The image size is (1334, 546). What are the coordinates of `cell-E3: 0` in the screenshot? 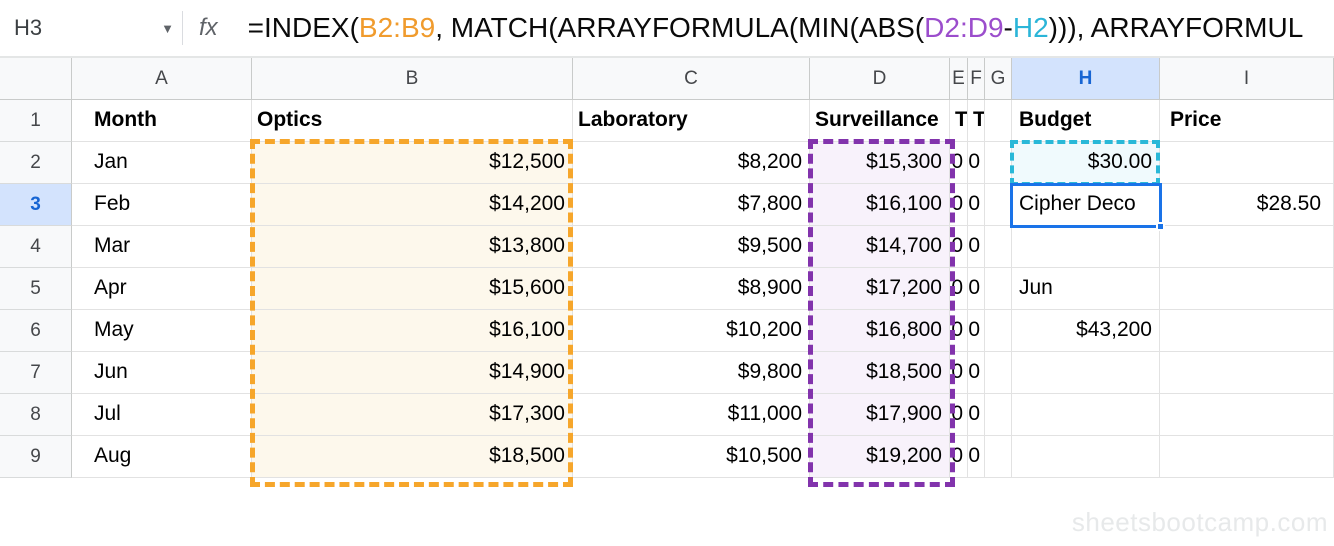 It's located at (959, 205).